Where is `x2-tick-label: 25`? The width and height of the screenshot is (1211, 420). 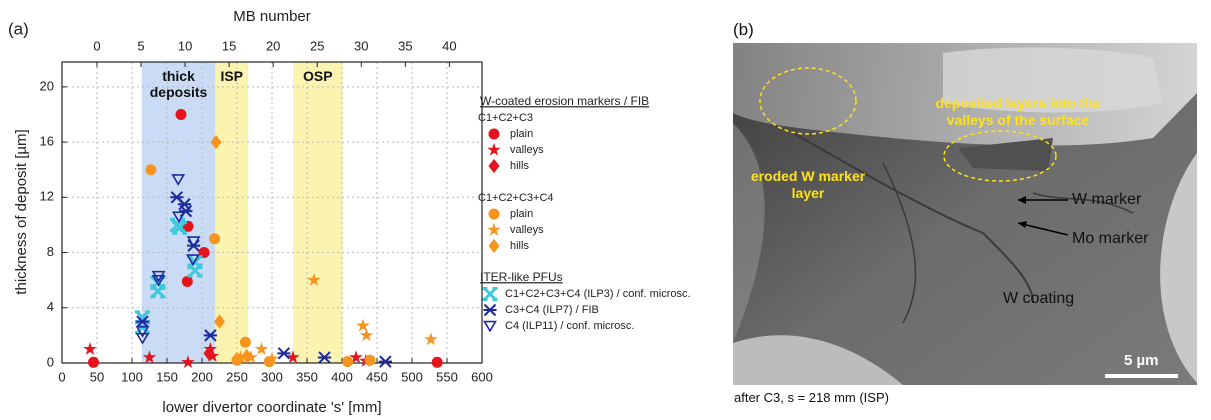
x2-tick-label: 25 is located at coordinates (317, 45).